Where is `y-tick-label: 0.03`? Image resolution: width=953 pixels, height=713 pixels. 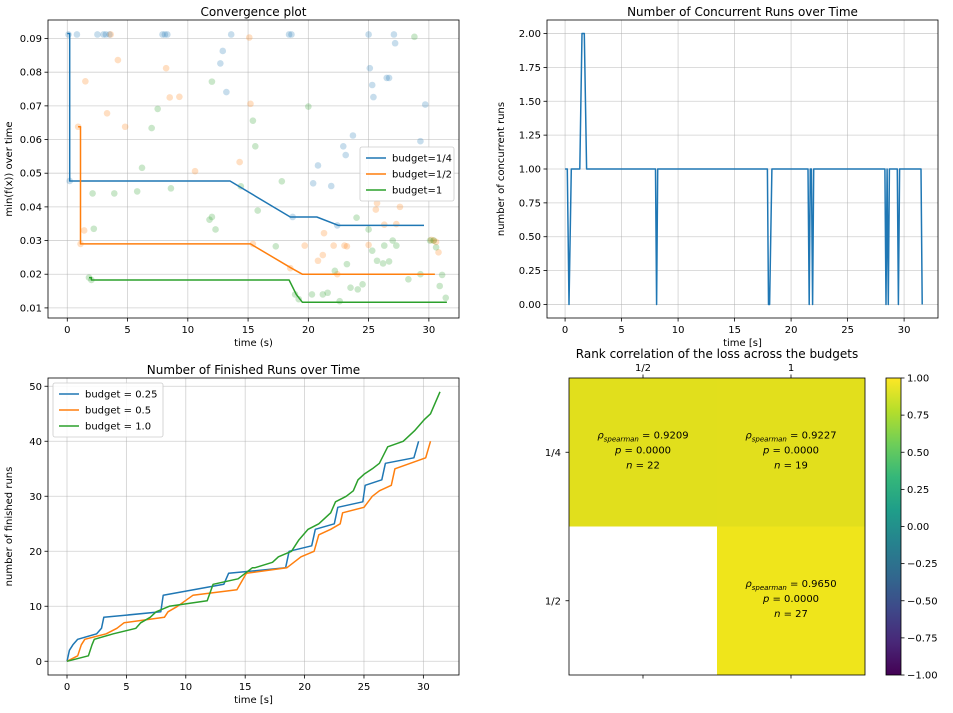 y-tick-label: 0.03 is located at coordinates (31, 241).